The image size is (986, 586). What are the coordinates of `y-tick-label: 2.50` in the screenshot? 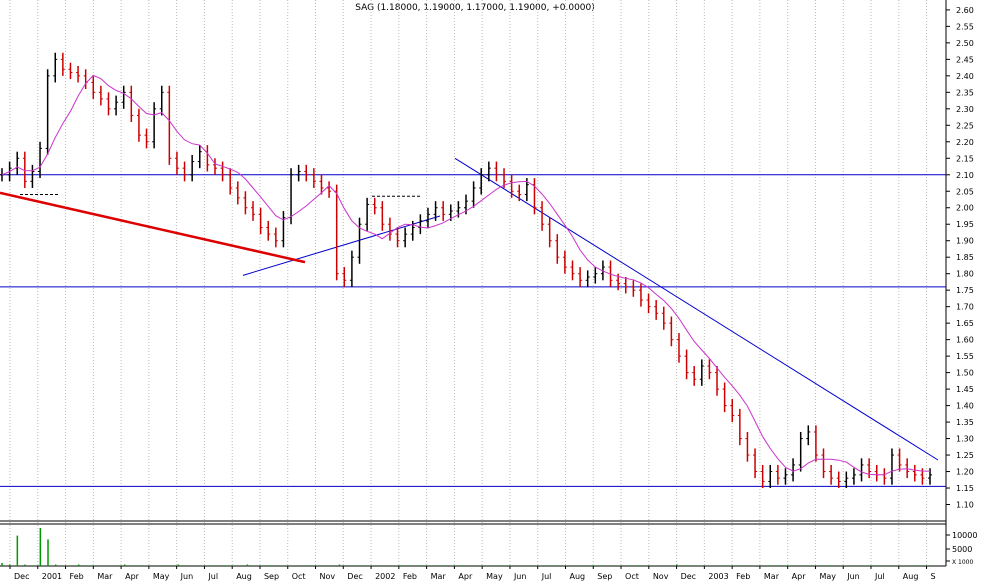 It's located at (965, 43).